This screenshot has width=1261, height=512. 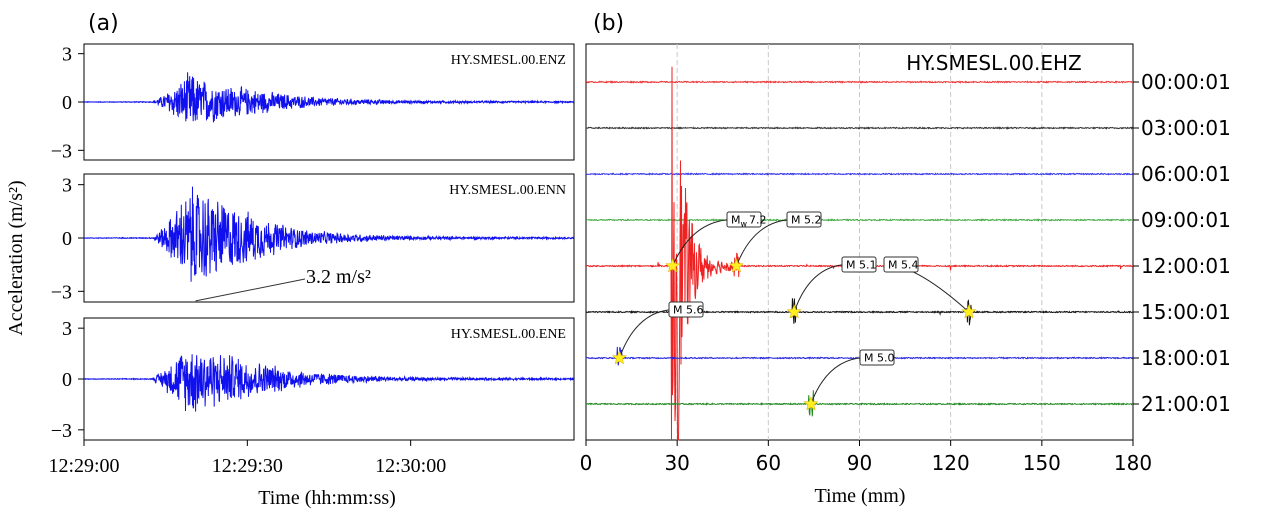 What do you see at coordinates (1186, 266) in the screenshot?
I see `trace-label: 12:00:01` at bounding box center [1186, 266].